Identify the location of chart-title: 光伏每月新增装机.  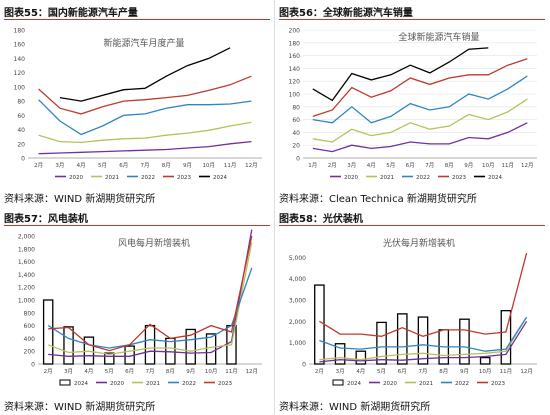
(419, 243).